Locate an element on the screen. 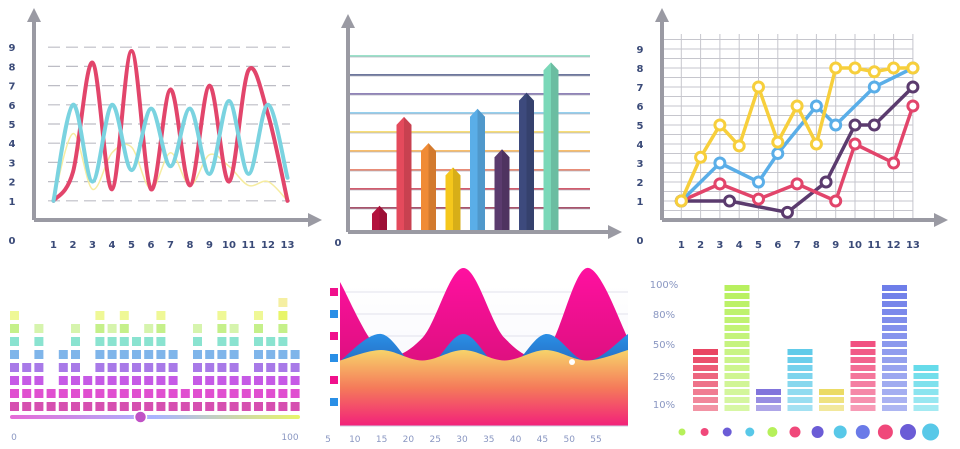 Image resolution: width=960 pixels, height=449 pixels. y-tick-label: 7 is located at coordinates (12, 87).